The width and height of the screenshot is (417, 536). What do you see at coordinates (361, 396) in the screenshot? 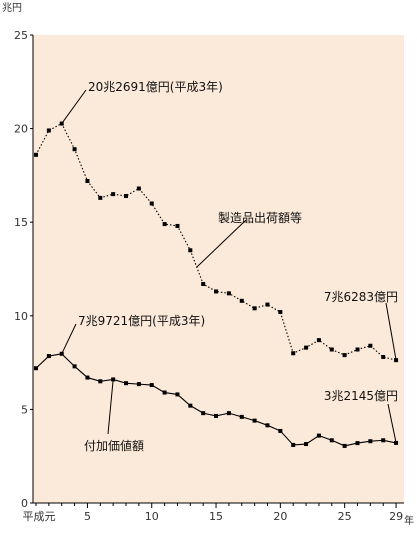
I see `annotation-end-value-added: 3兆2145億円` at bounding box center [361, 396].